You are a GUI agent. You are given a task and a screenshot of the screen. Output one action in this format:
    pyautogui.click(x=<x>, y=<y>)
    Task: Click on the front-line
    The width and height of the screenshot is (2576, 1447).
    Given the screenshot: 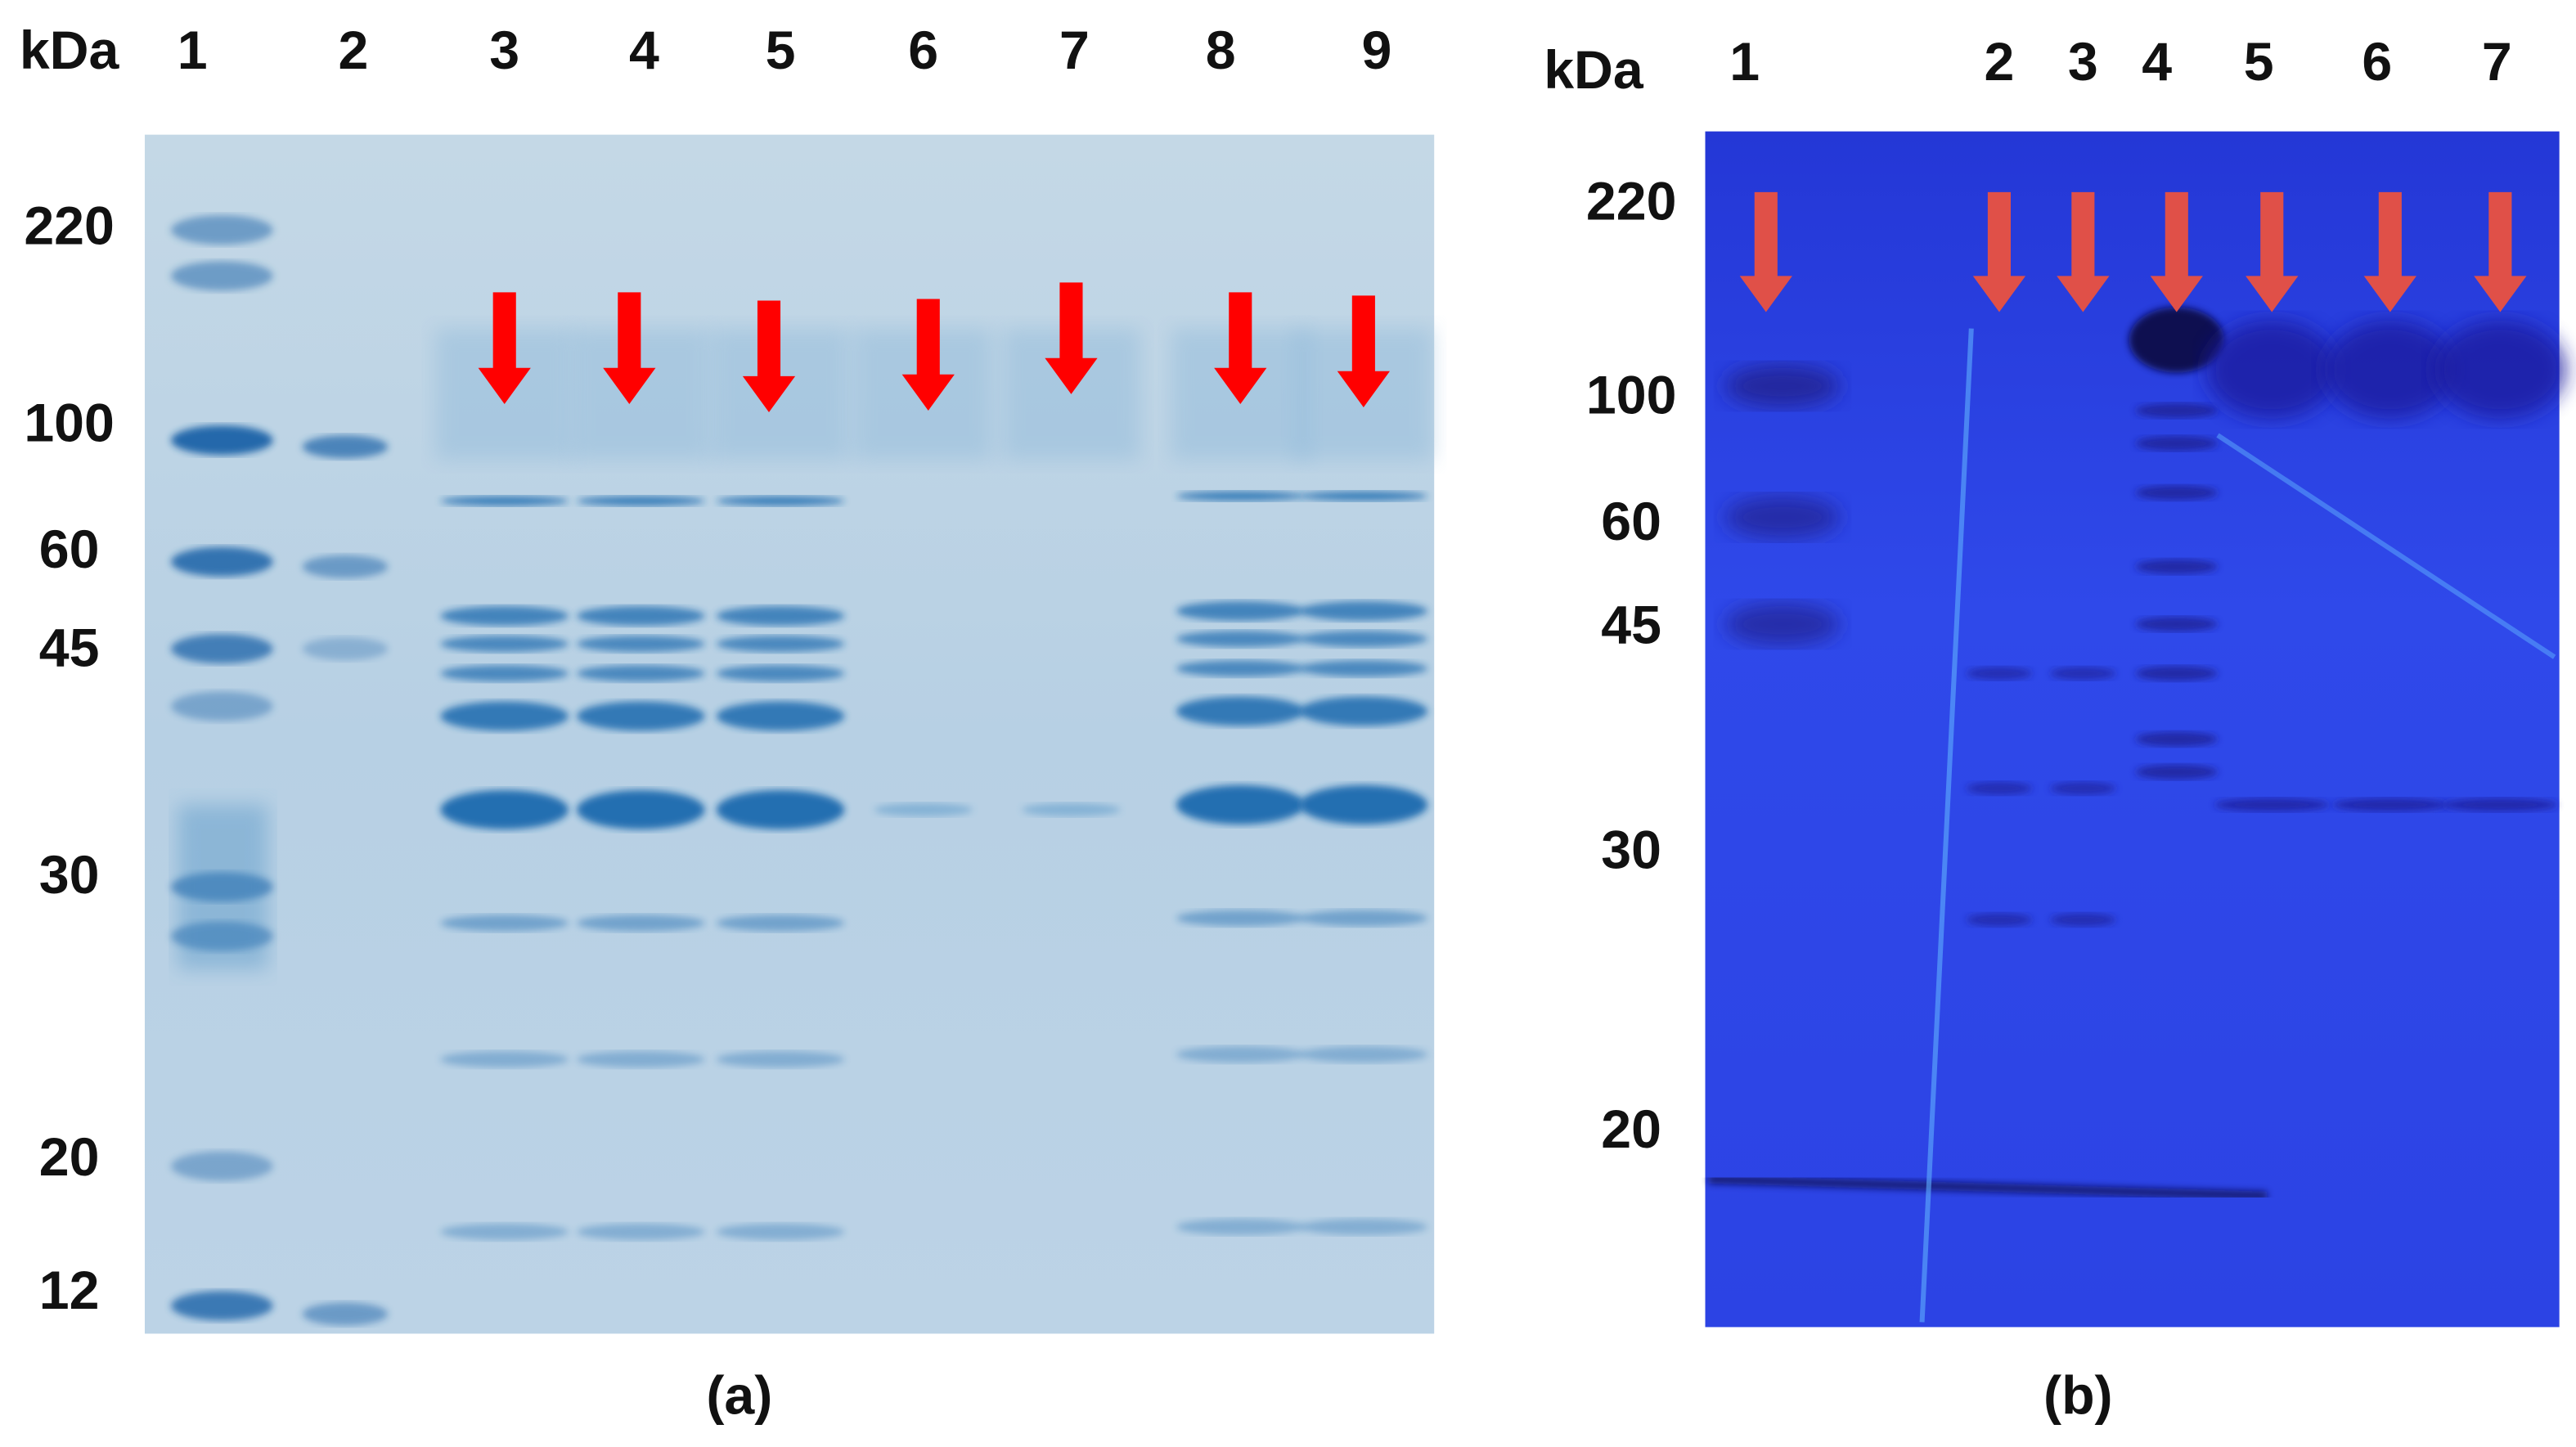 What is the action you would take?
    pyautogui.click(x=1988, y=1187)
    